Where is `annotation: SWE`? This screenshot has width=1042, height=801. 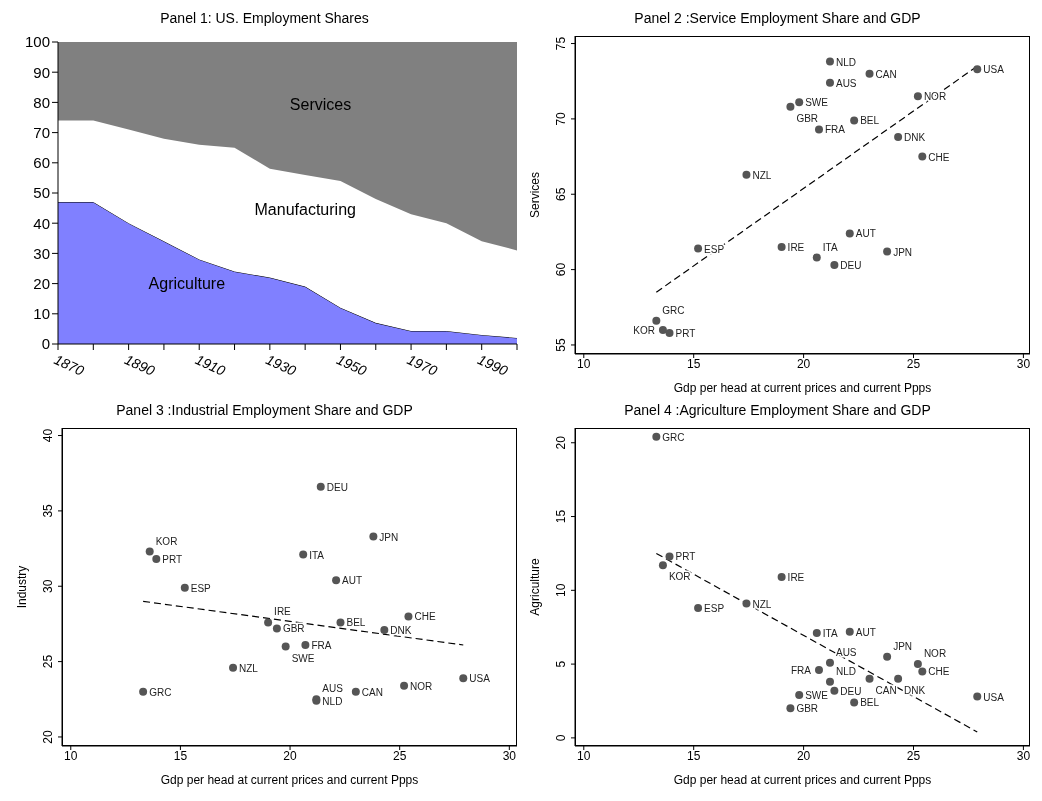 annotation: SWE is located at coordinates (303, 658).